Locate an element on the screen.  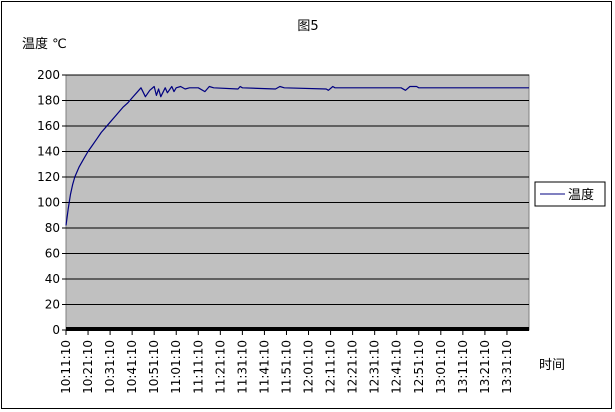
x-axis-label: 时间 is located at coordinates (552, 365).